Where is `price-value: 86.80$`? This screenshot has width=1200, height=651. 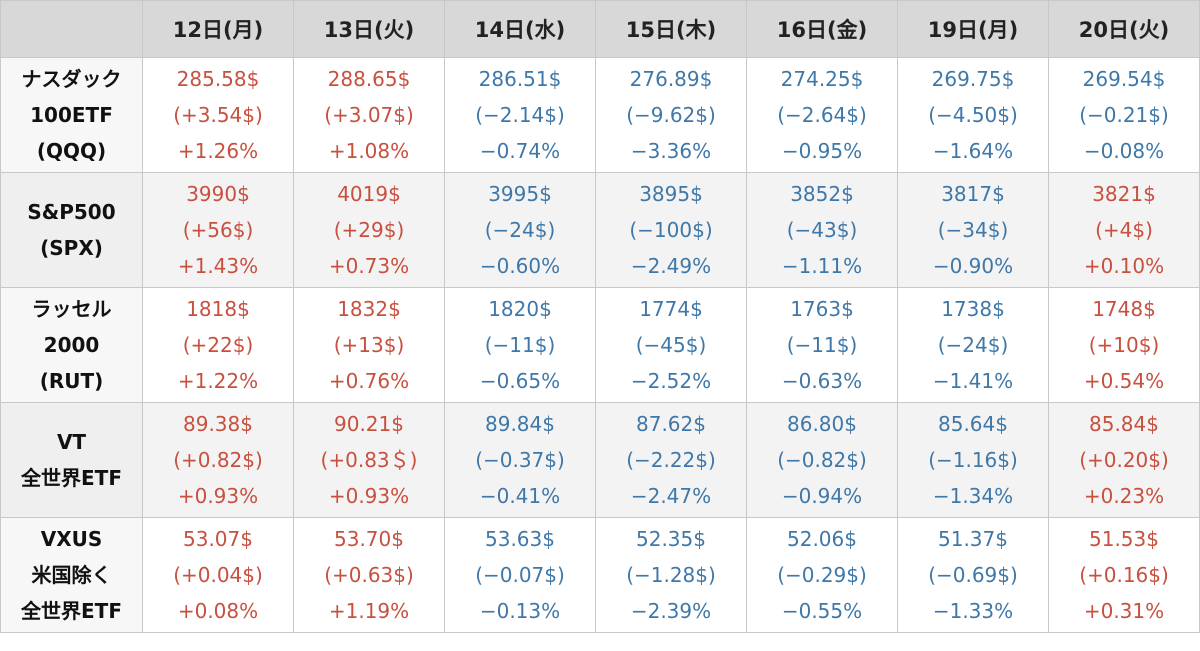
price-value: 86.80$ is located at coordinates (822, 424).